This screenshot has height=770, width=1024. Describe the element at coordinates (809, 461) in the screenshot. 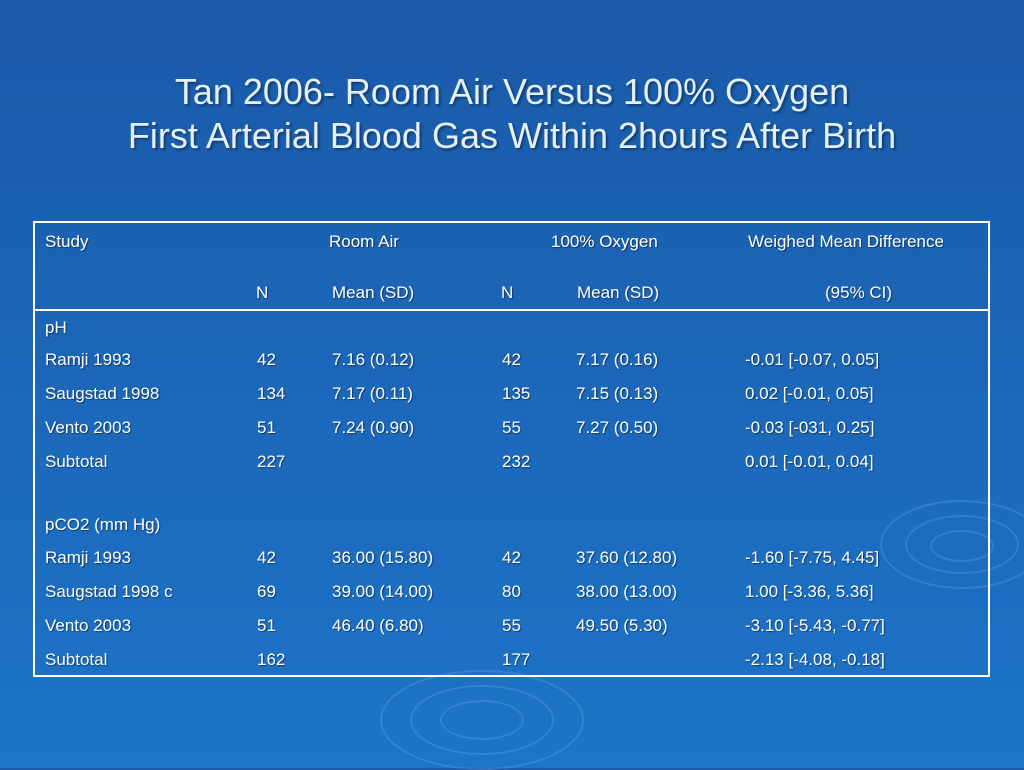

I see `cell-wmd: 0.01 [-0.01, 0.04]` at that location.